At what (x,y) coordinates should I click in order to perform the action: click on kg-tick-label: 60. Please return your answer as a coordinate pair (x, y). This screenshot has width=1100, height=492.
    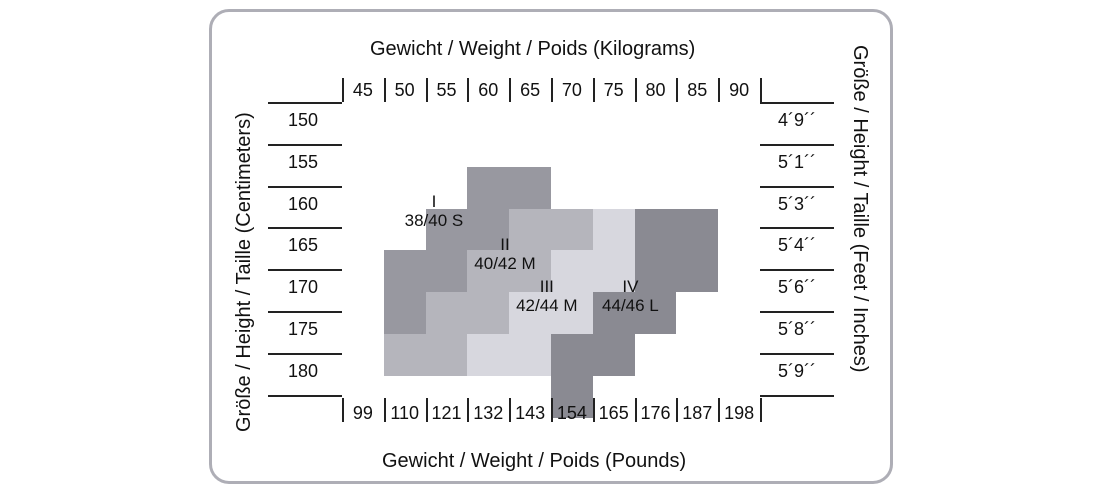
    Looking at the image, I should click on (488, 90).